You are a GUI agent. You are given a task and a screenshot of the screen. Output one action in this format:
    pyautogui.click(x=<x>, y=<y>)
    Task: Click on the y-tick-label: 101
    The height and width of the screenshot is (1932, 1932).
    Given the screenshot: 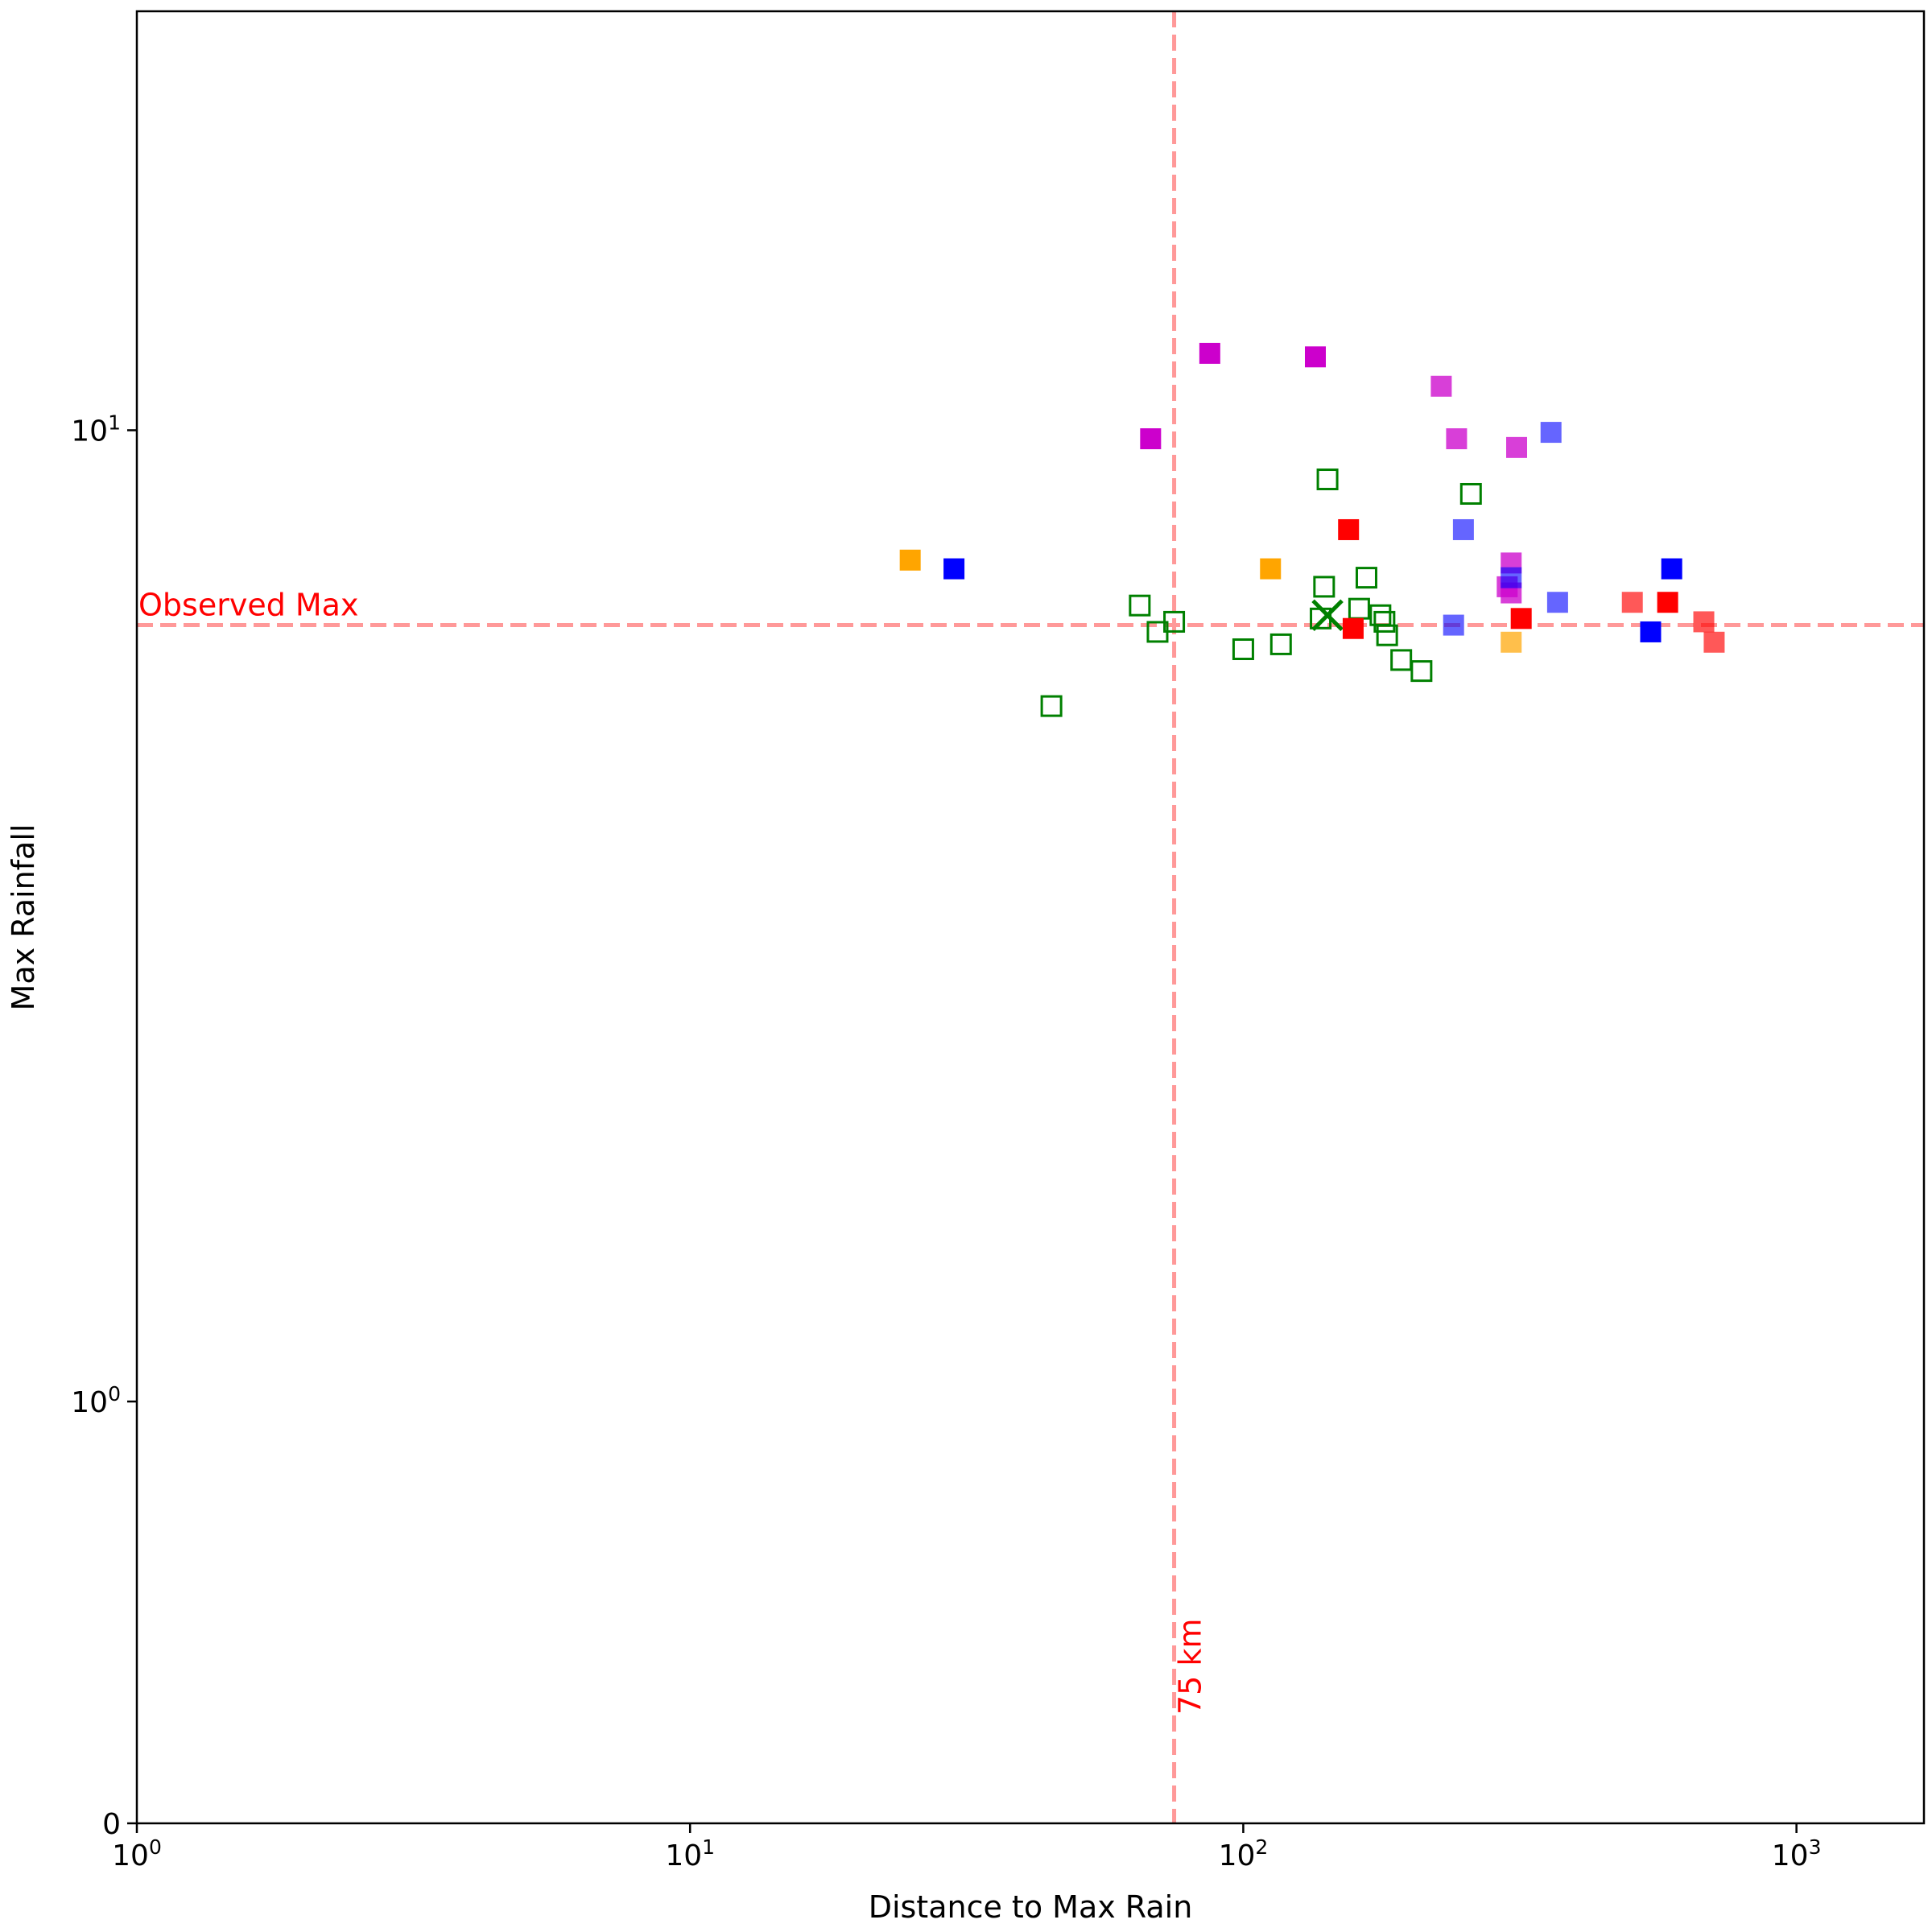 What is the action you would take?
    pyautogui.click(x=96, y=429)
    